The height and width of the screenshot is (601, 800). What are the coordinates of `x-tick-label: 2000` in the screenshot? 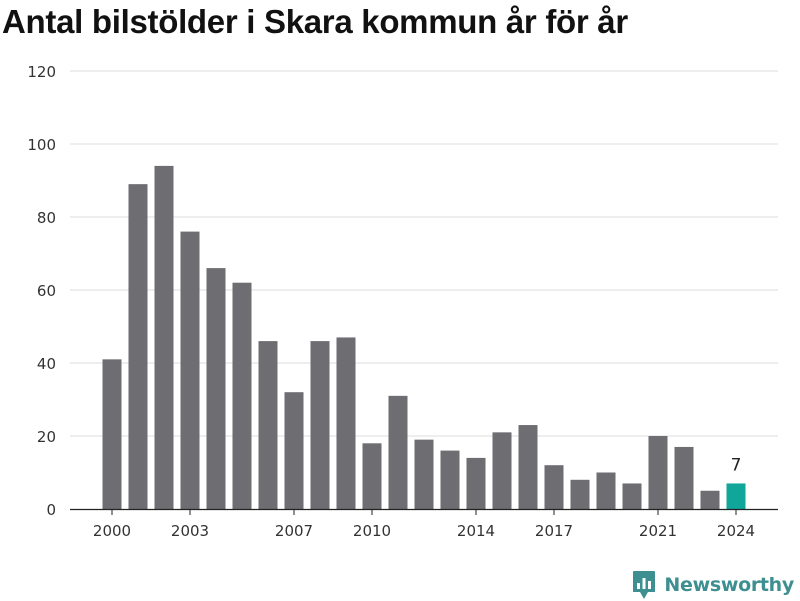 It's located at (112, 531).